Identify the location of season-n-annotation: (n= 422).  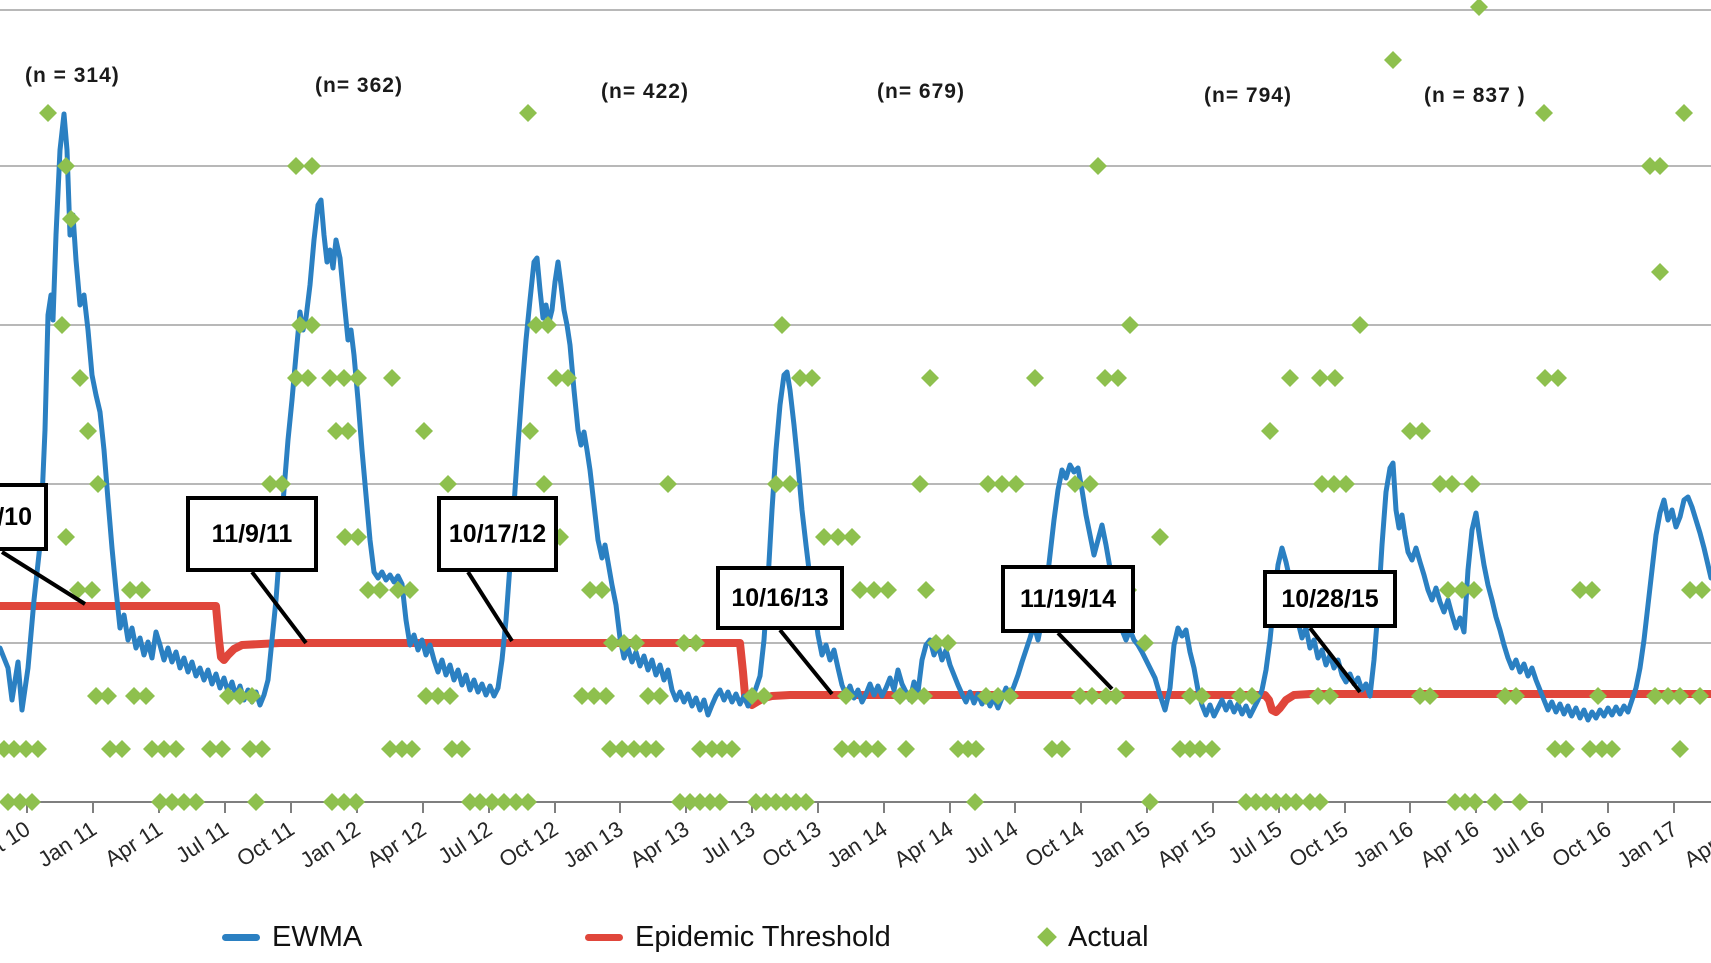
(645, 91).